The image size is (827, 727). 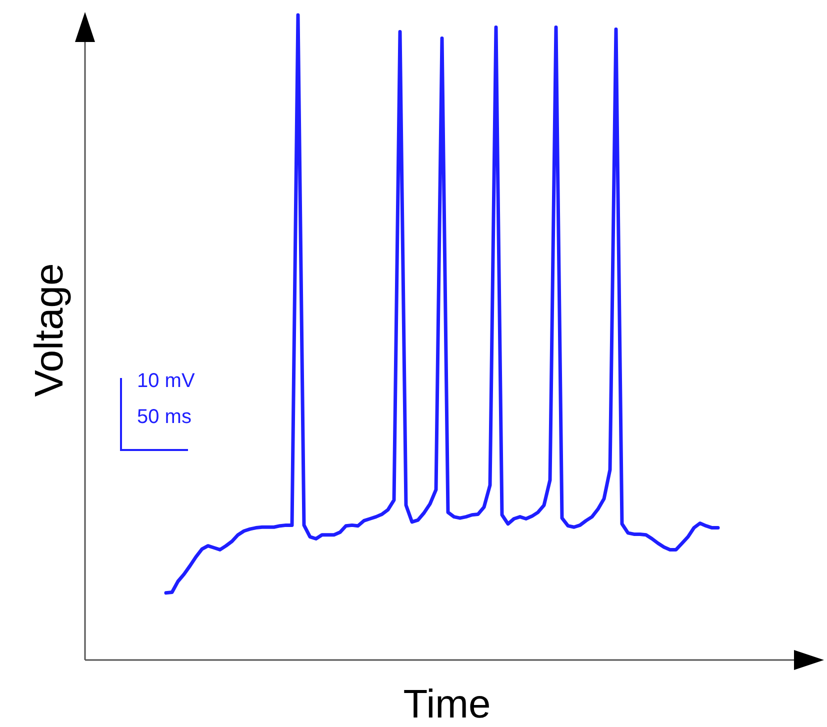 What do you see at coordinates (166, 381) in the screenshot?
I see `annotation: 10 mV` at bounding box center [166, 381].